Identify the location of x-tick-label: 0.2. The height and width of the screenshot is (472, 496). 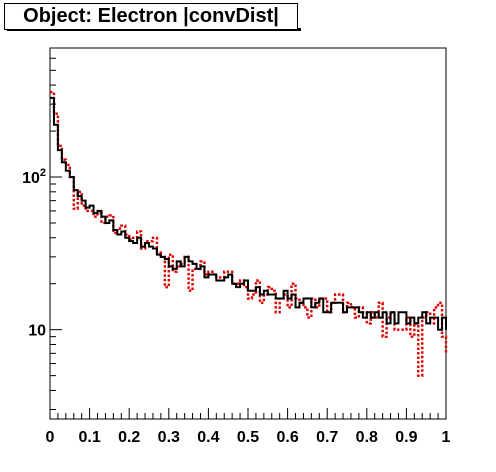
(129, 437).